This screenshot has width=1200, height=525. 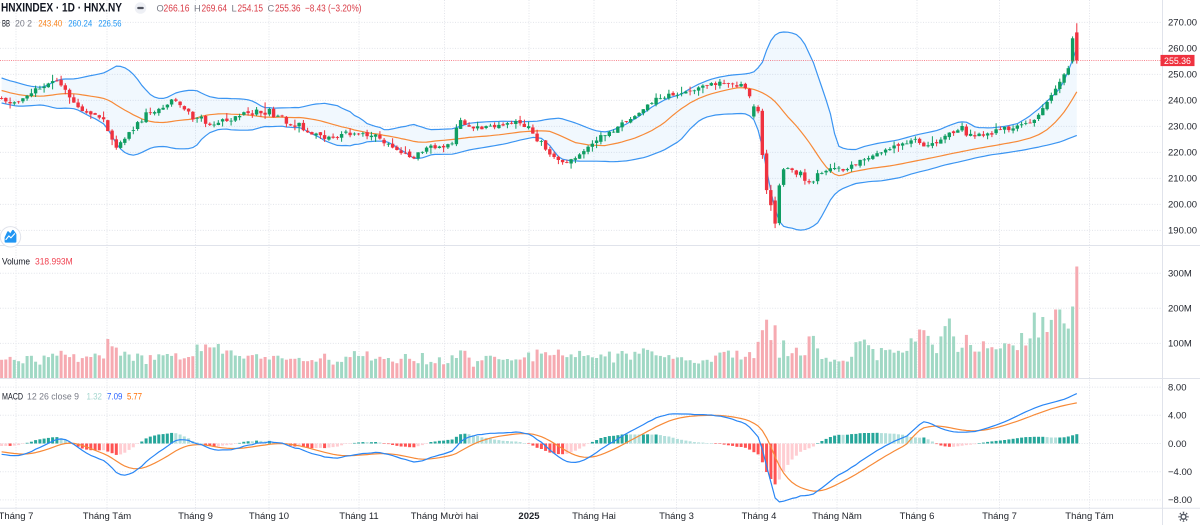 What do you see at coordinates (1177, 444) in the screenshot?
I see `svg-text: 0.00` at bounding box center [1177, 444].